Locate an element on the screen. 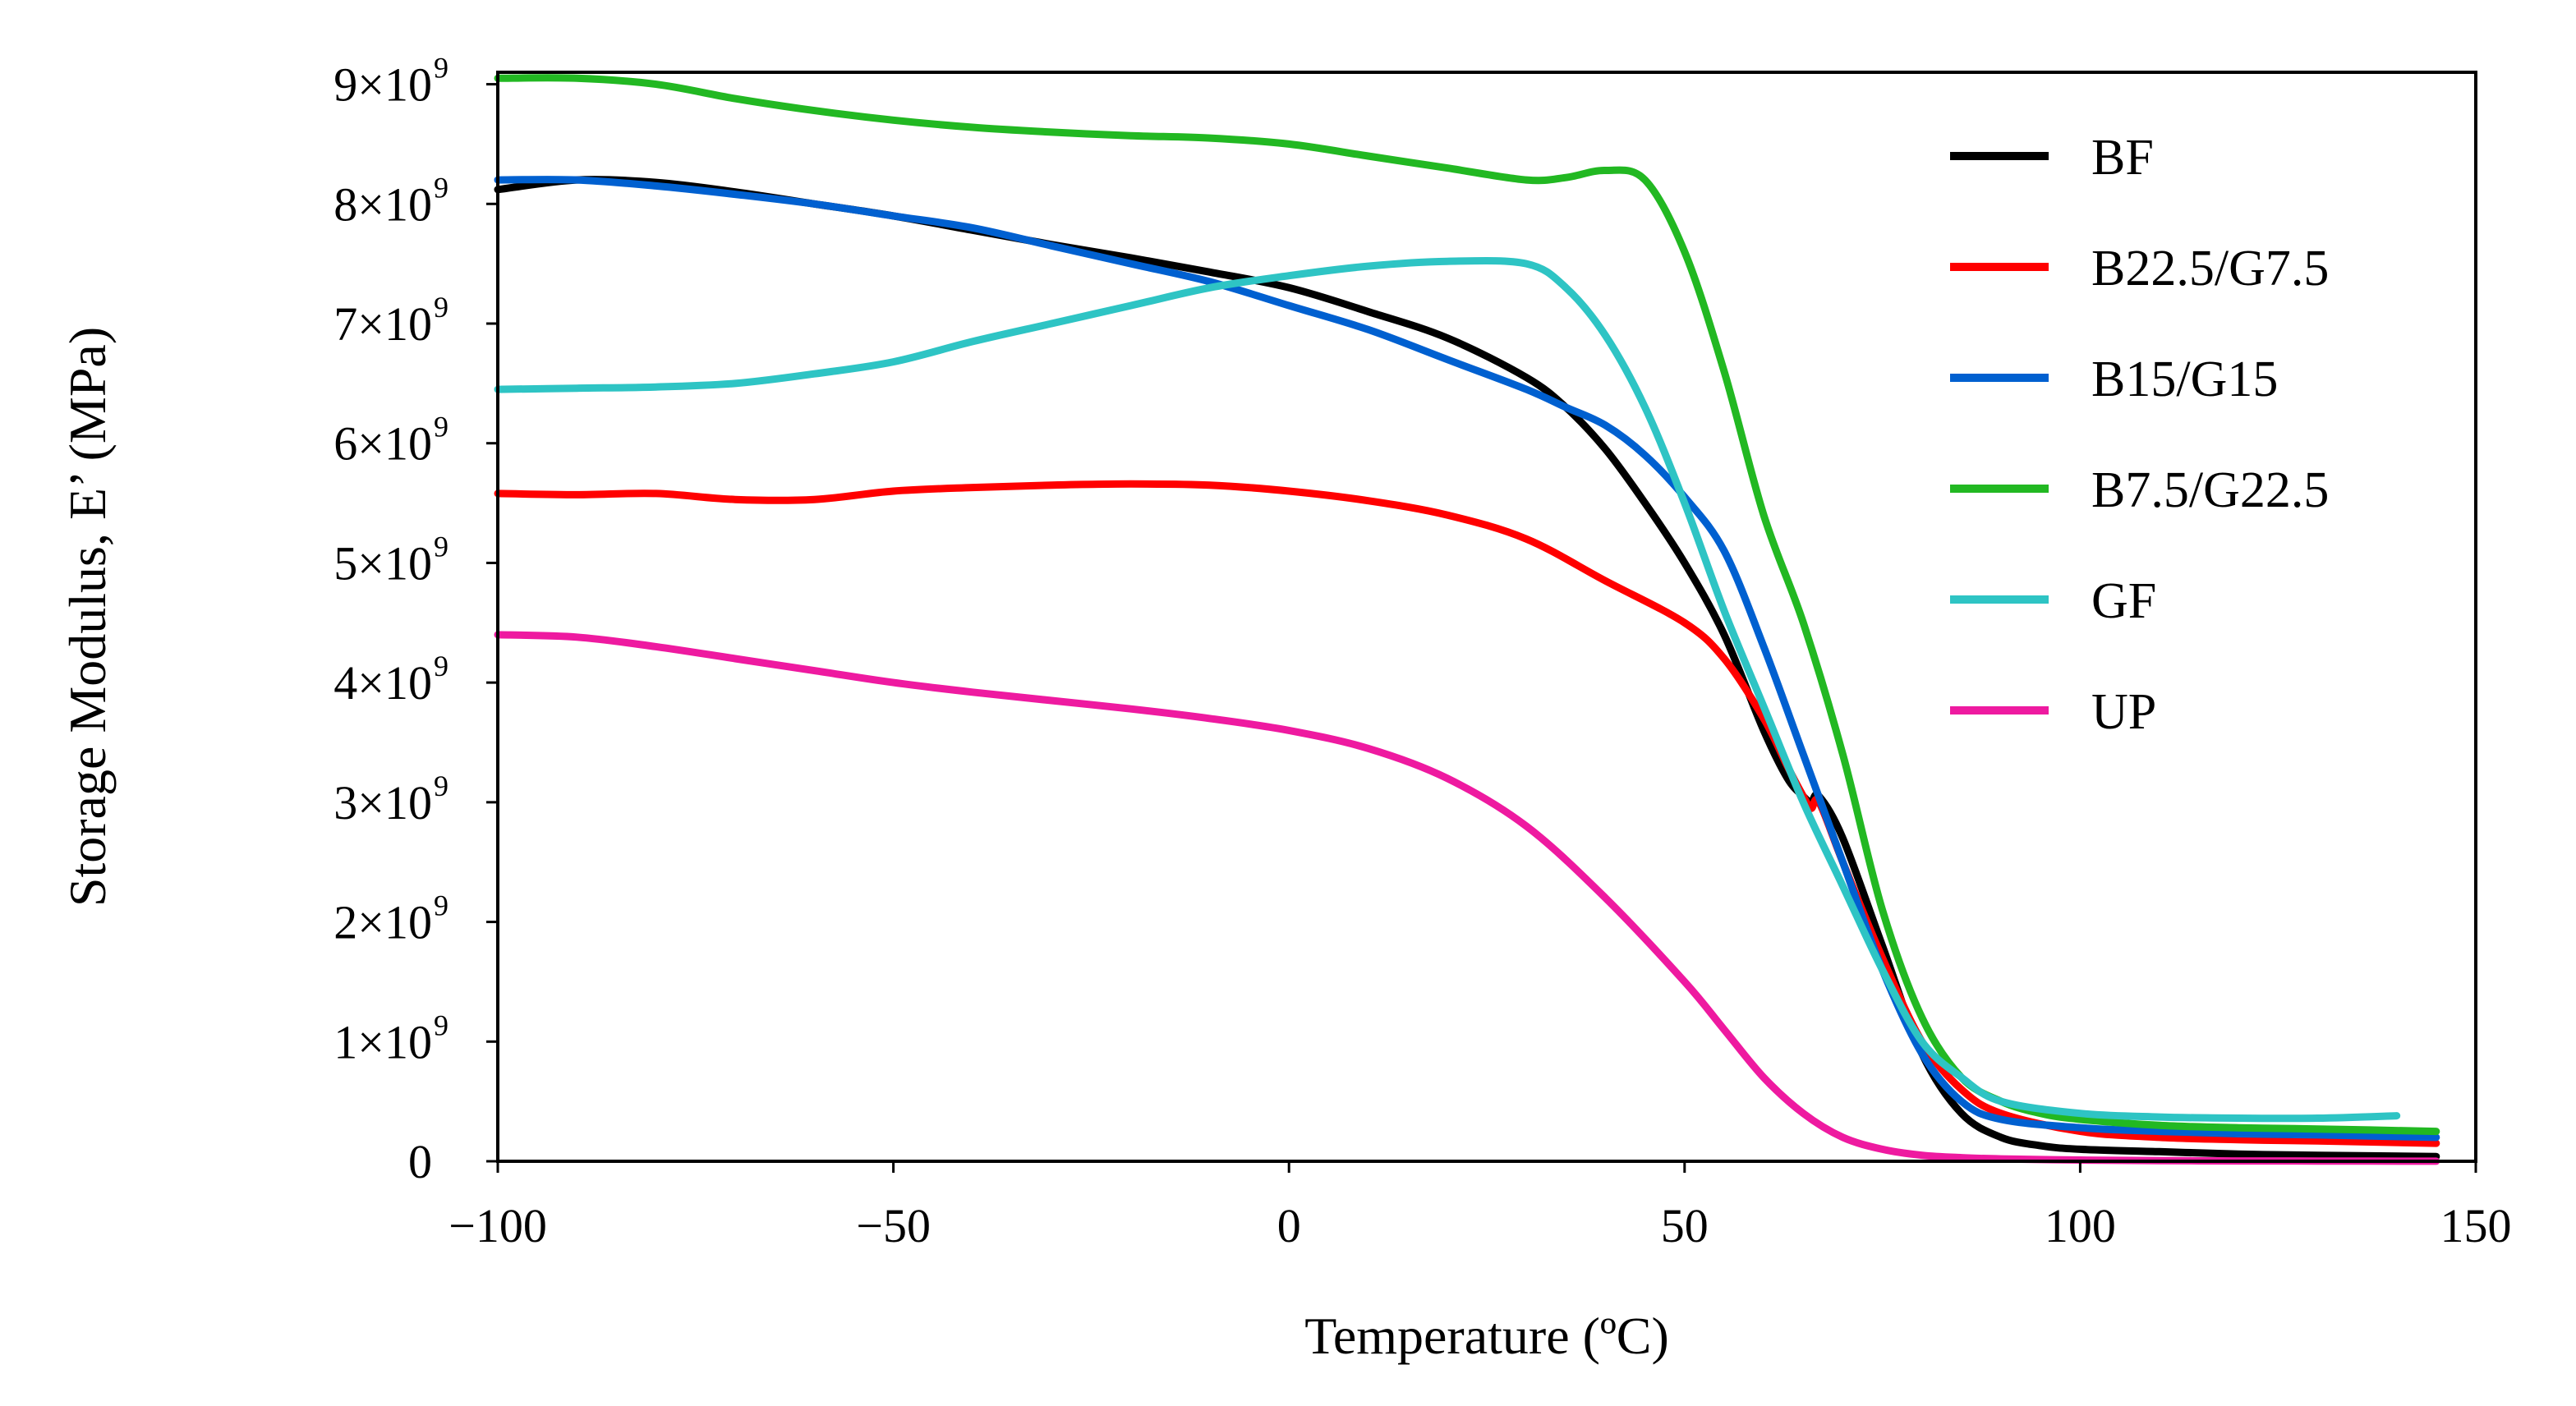 Image resolution: width=2576 pixels, height=1406 pixels. legend-label: GF is located at coordinates (2123, 601).